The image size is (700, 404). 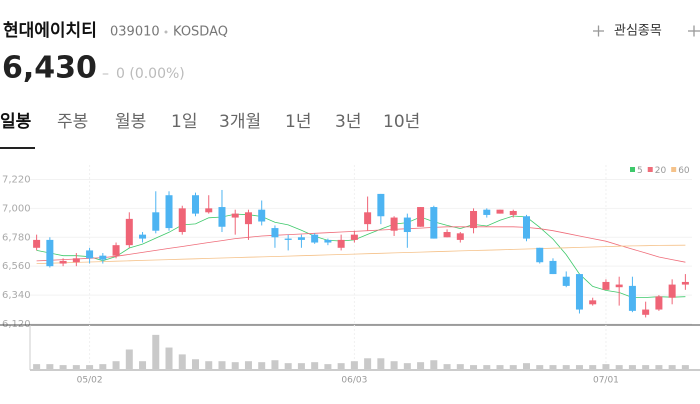 I want to click on tab: 1년, so click(x=298, y=122).